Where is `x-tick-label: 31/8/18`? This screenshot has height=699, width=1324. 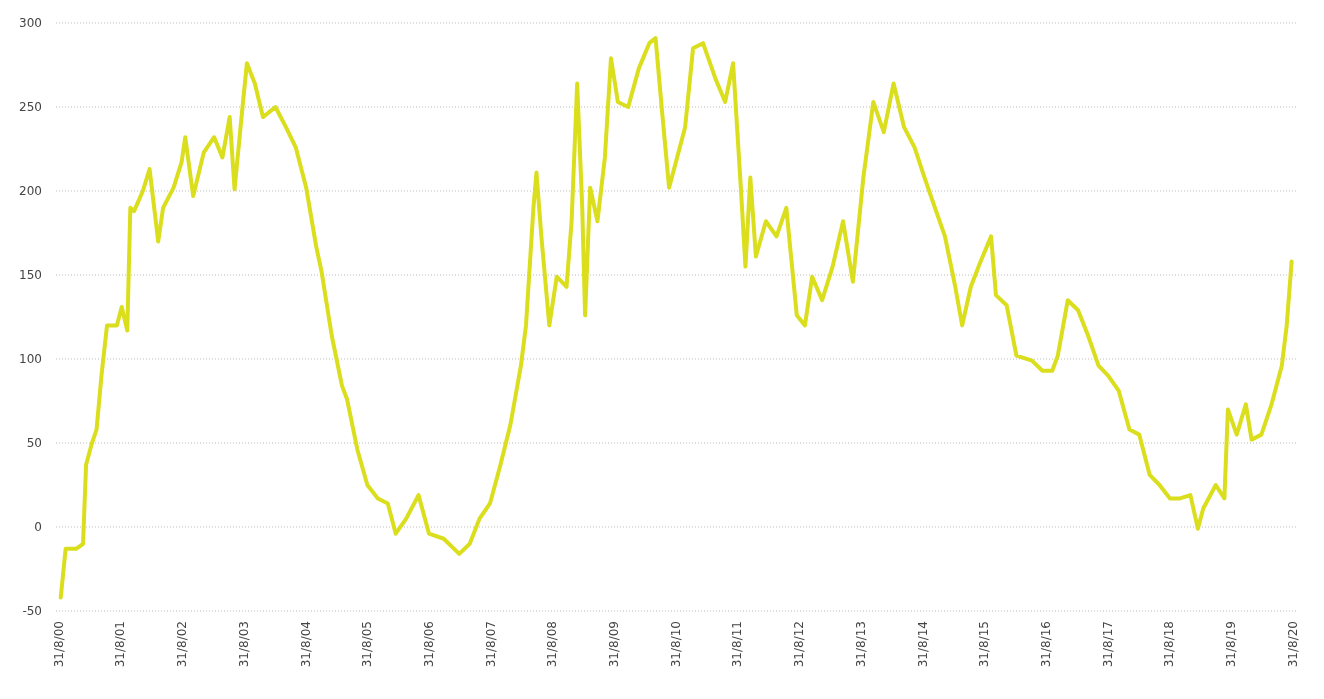 x-tick-label: 31/8/18 is located at coordinates (1169, 644).